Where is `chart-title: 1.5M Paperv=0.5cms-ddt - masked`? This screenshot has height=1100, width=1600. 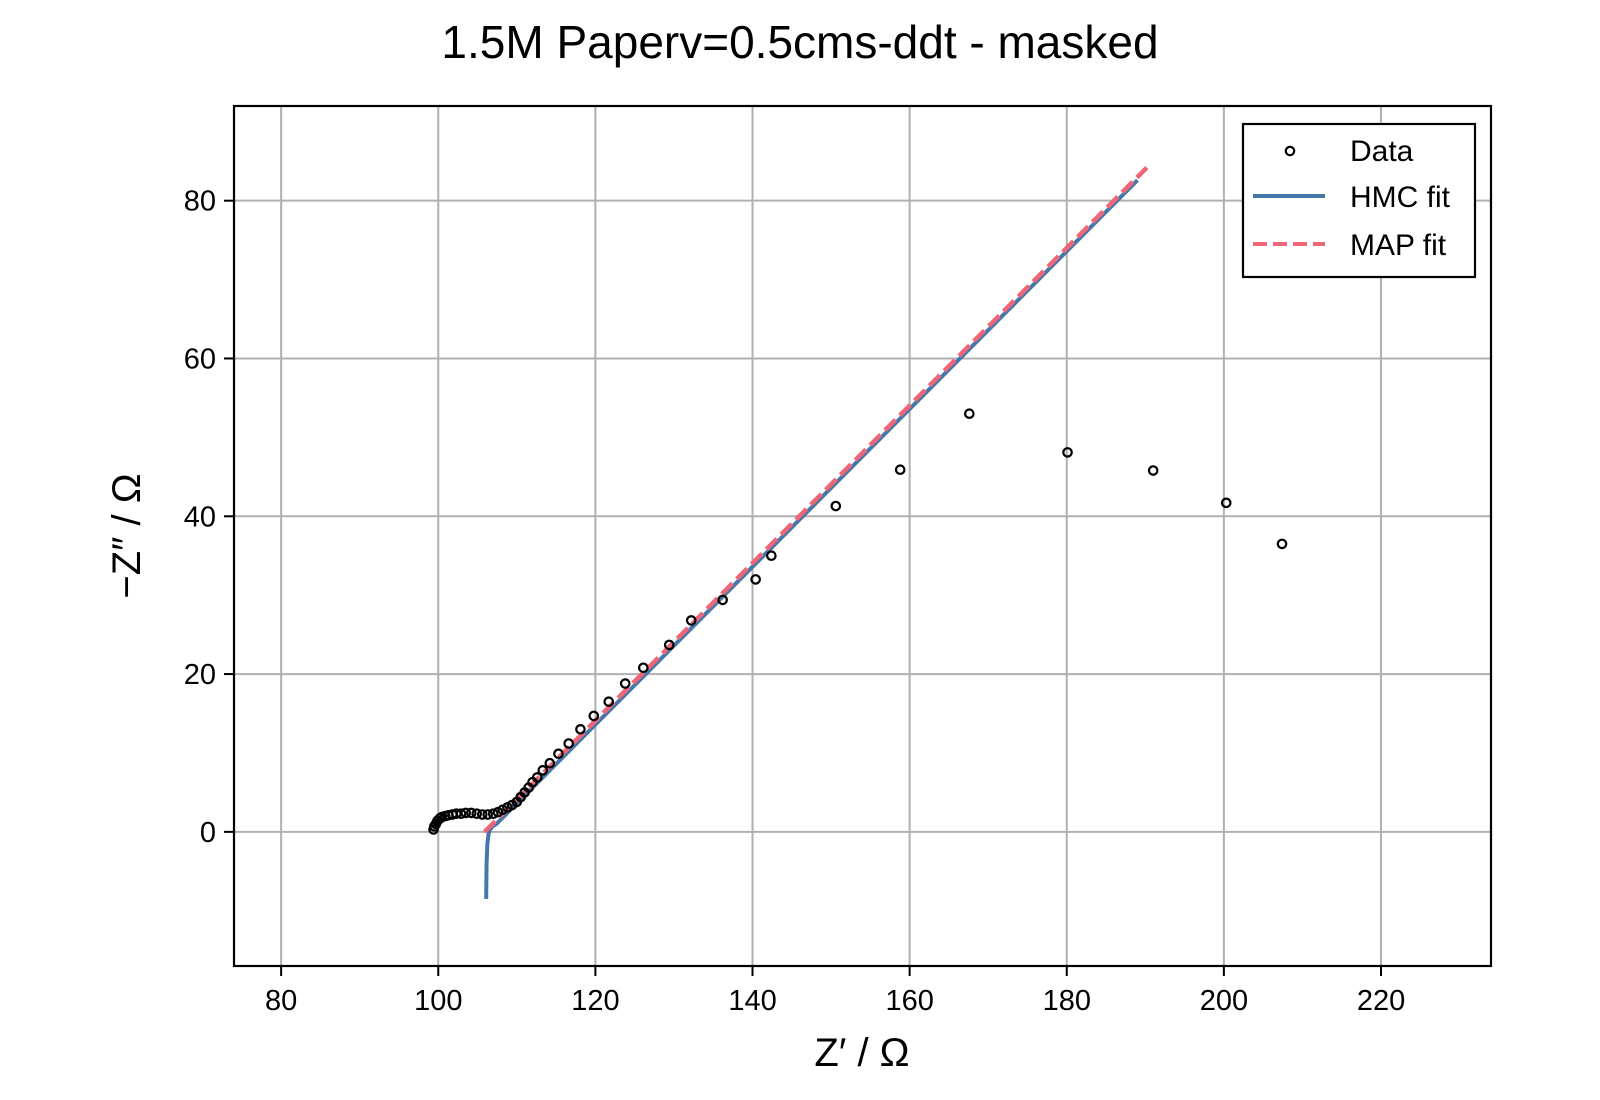
chart-title: 1.5M Paperv=0.5cms-ddt - masked is located at coordinates (800, 42).